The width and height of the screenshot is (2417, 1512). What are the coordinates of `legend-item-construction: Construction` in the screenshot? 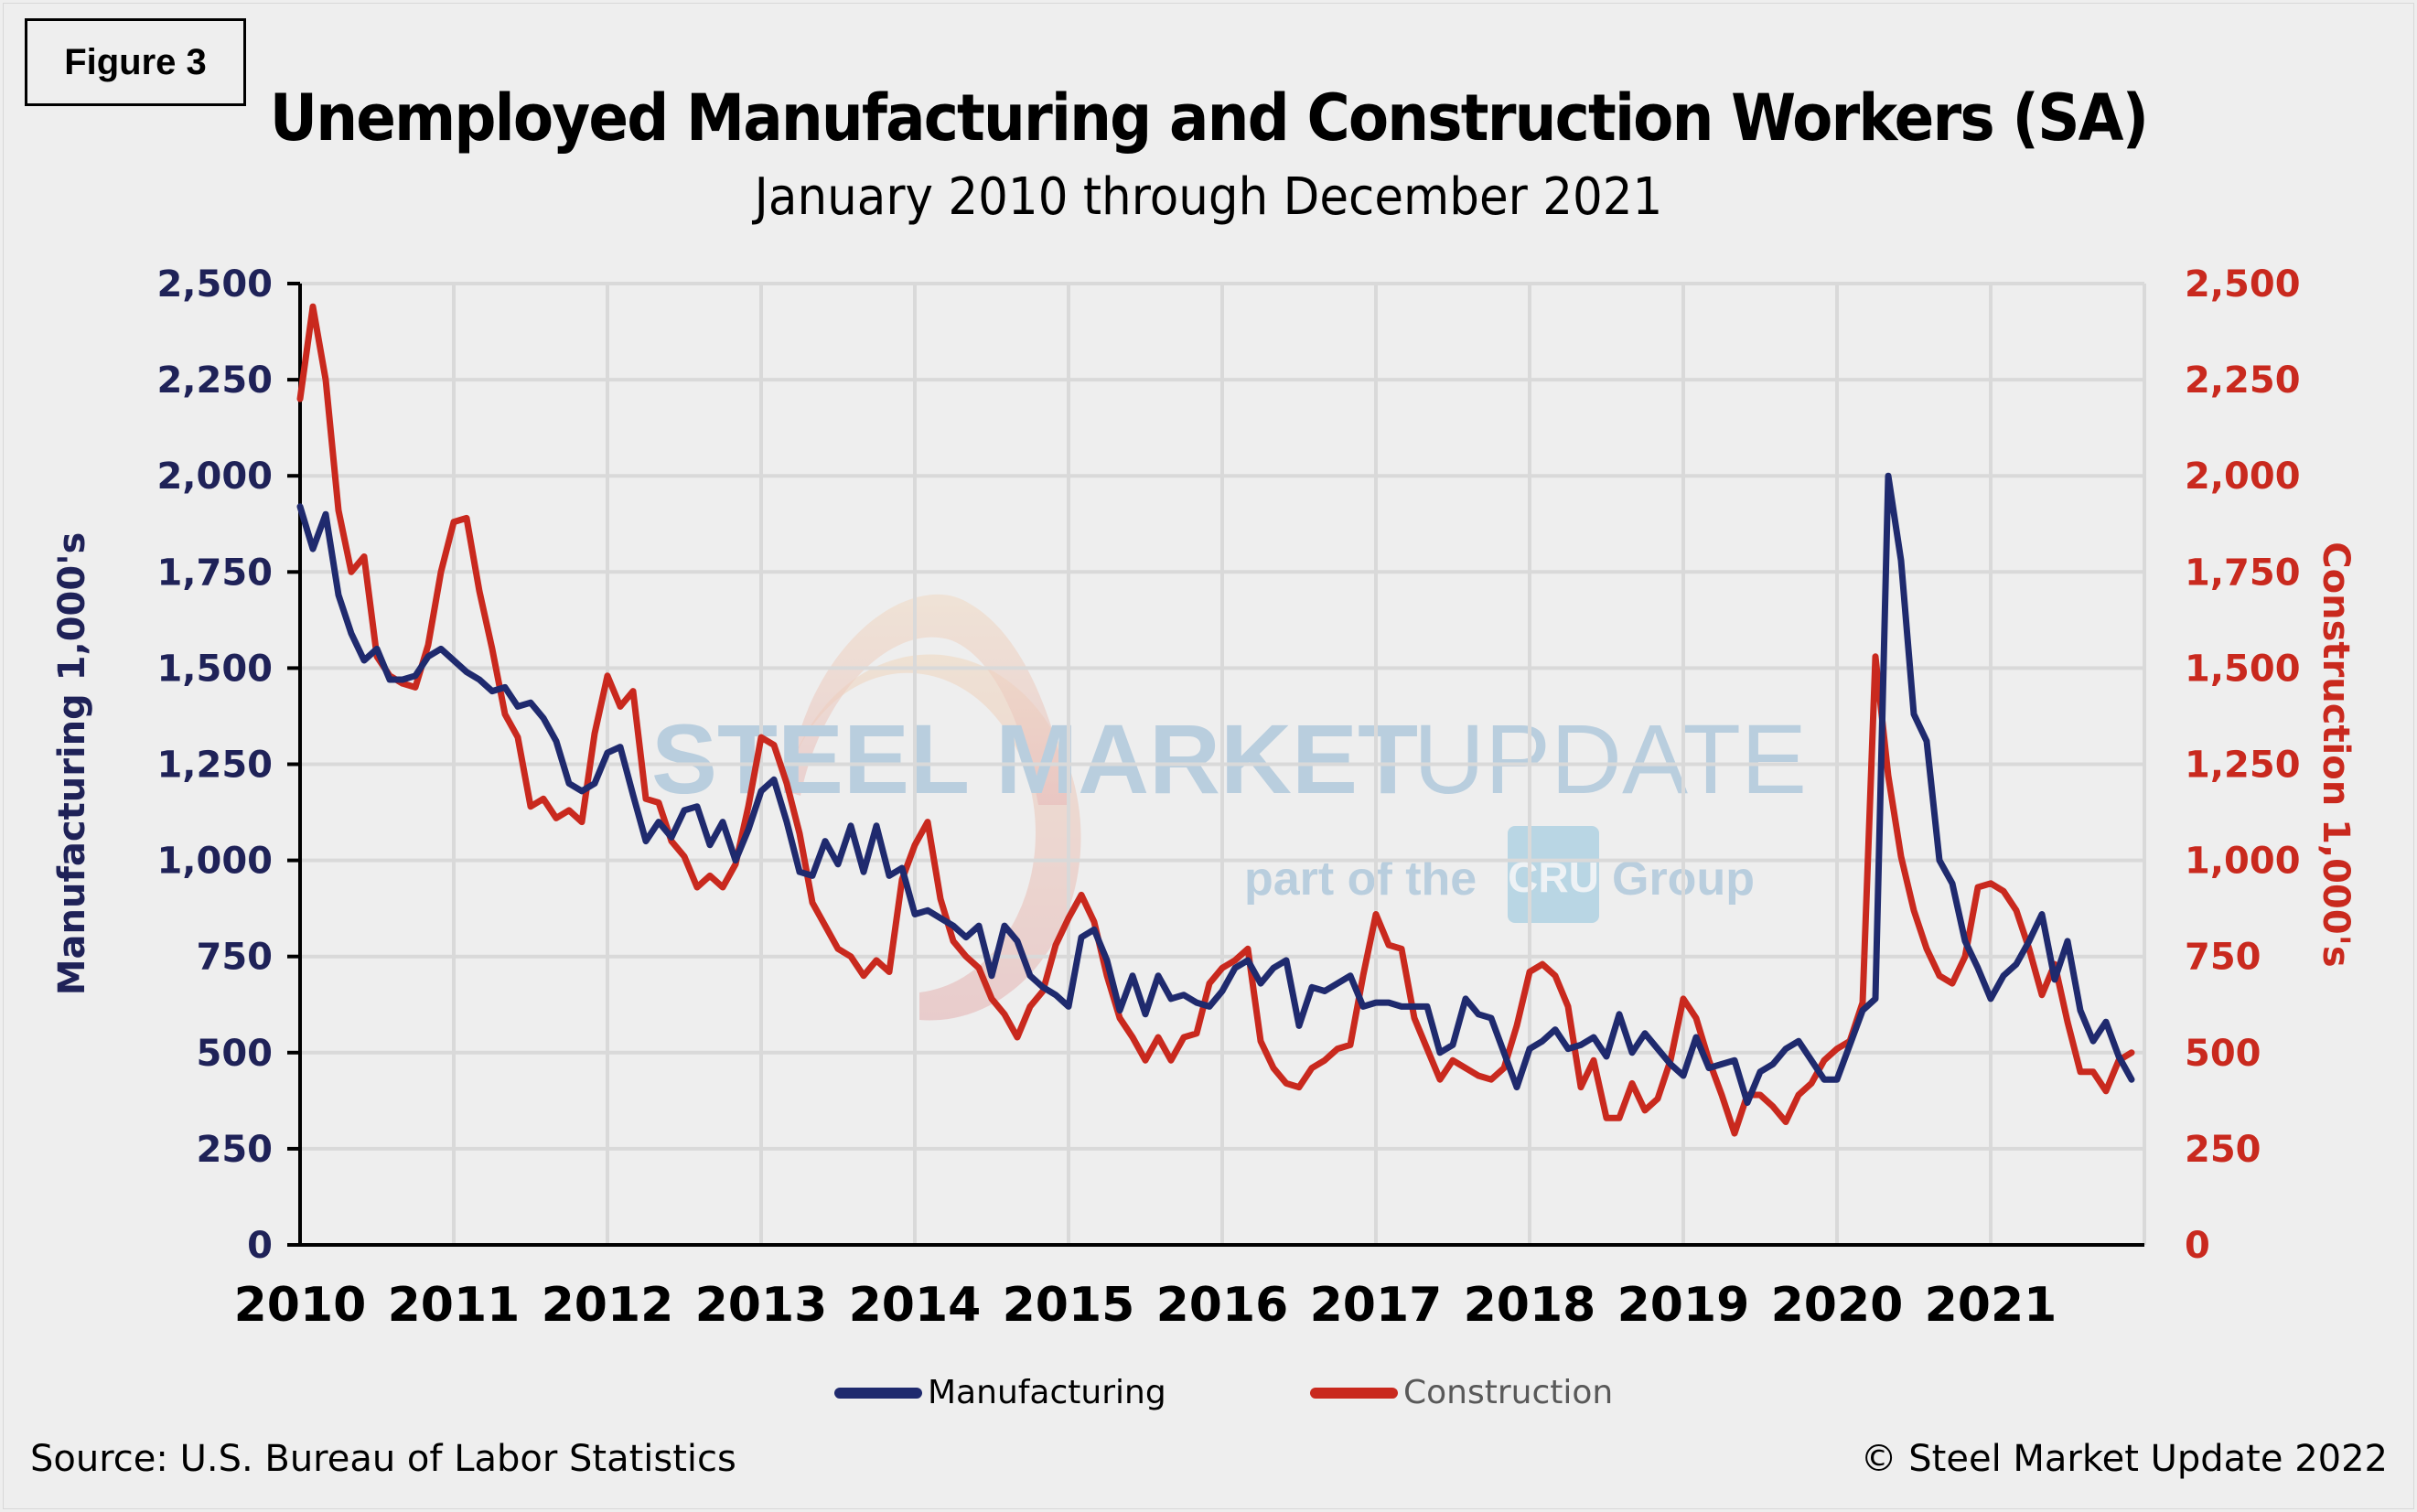 It's located at (1462, 1392).